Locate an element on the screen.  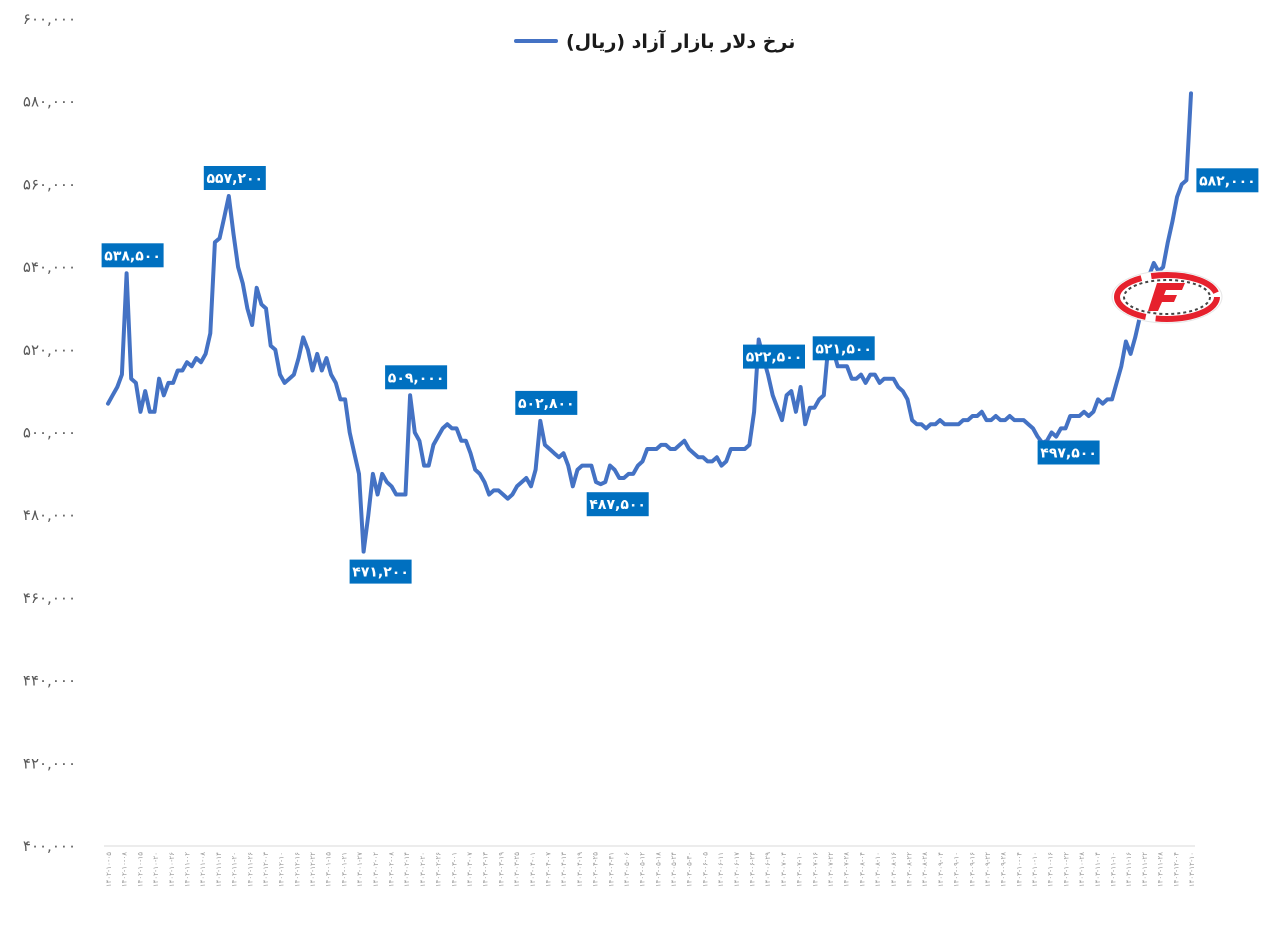
legend-label: نرخ دلار بازار آزاد (ریال) is located at coordinates (680, 41).